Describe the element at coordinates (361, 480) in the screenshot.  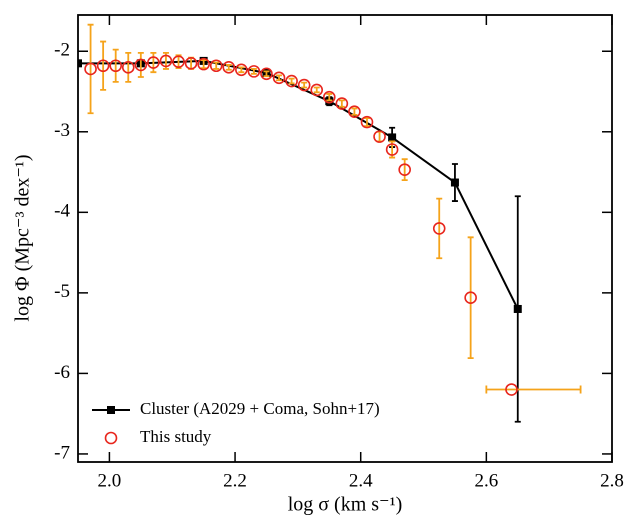
I see `x-tick-label: 2.4` at that location.